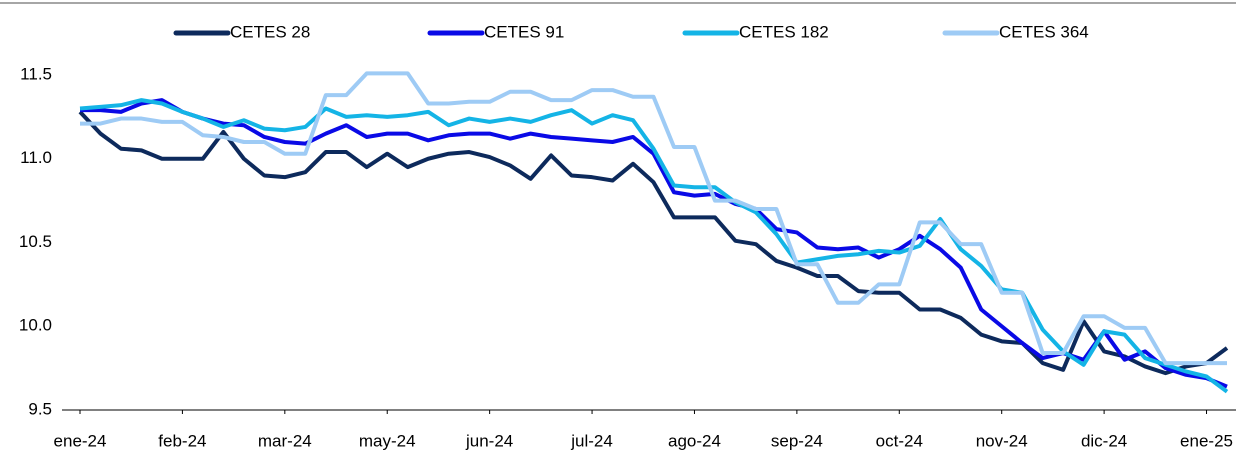 Image resolution: width=1236 pixels, height=455 pixels. I want to click on x-tick-label: sep-24, so click(797, 440).